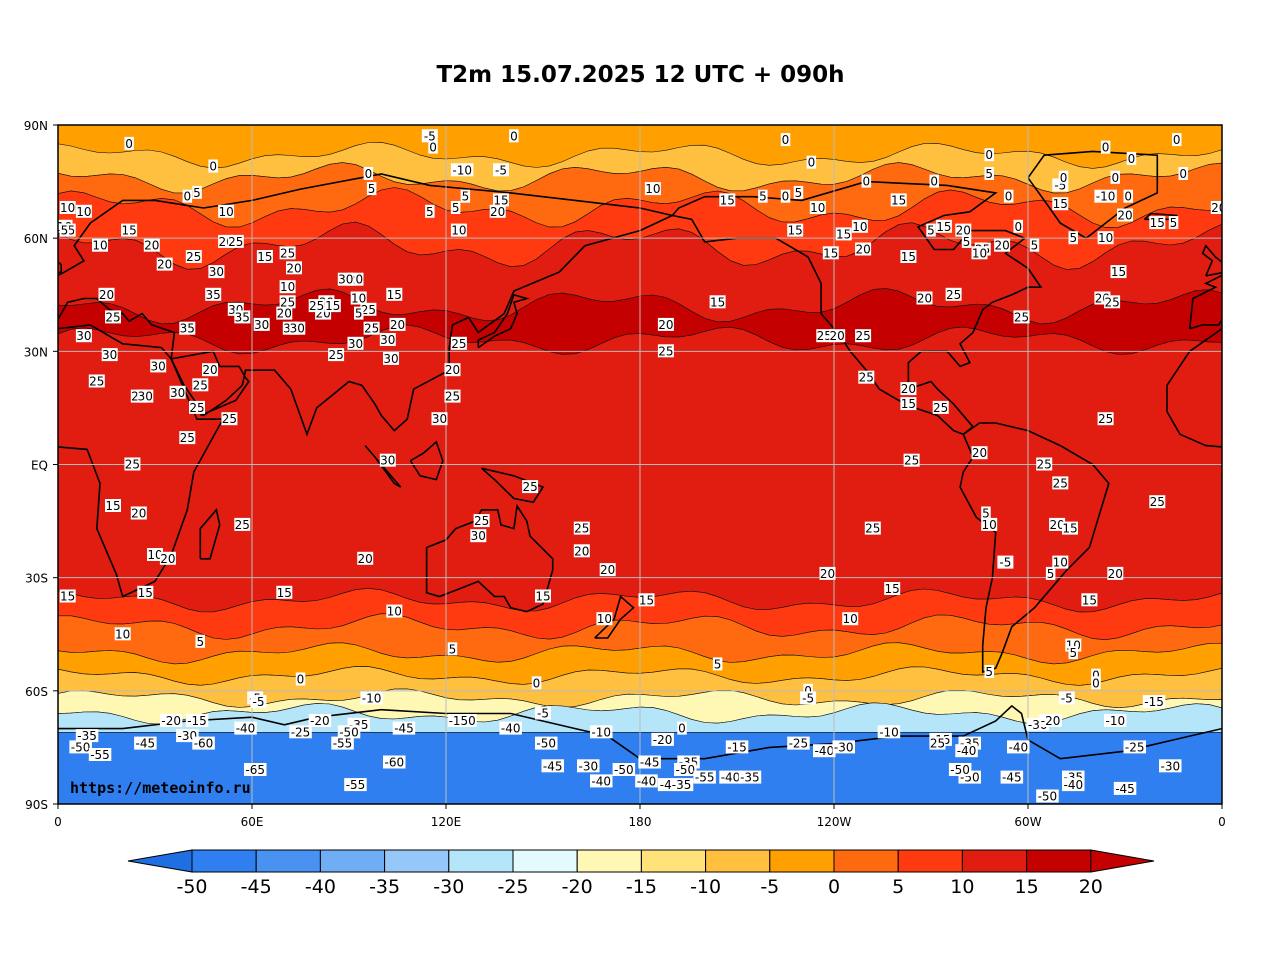 Image resolution: width=1281 pixels, height=963 pixels. Describe the element at coordinates (426, 460) in the screenshot. I see `land-indonesia-borneo` at that location.